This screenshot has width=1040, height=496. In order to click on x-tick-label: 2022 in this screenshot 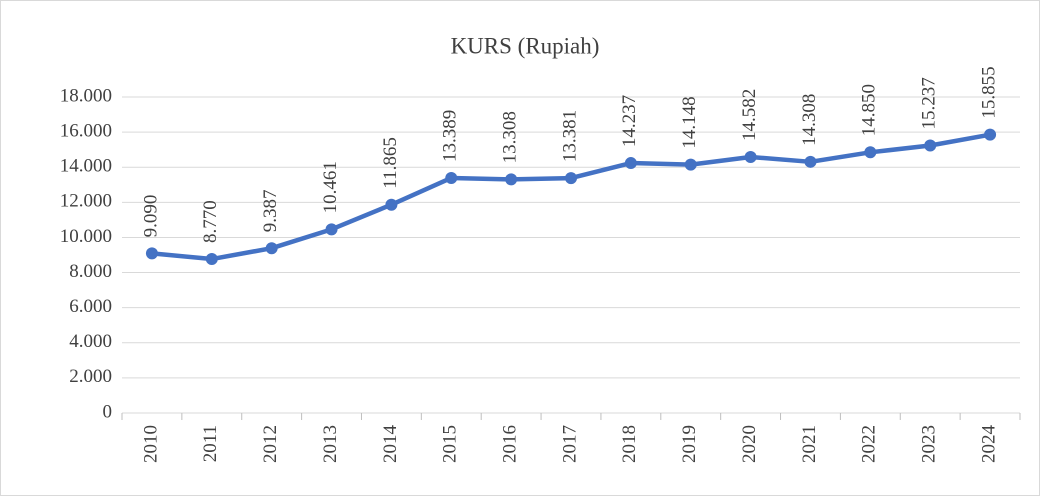, I will do `click(869, 444)`.